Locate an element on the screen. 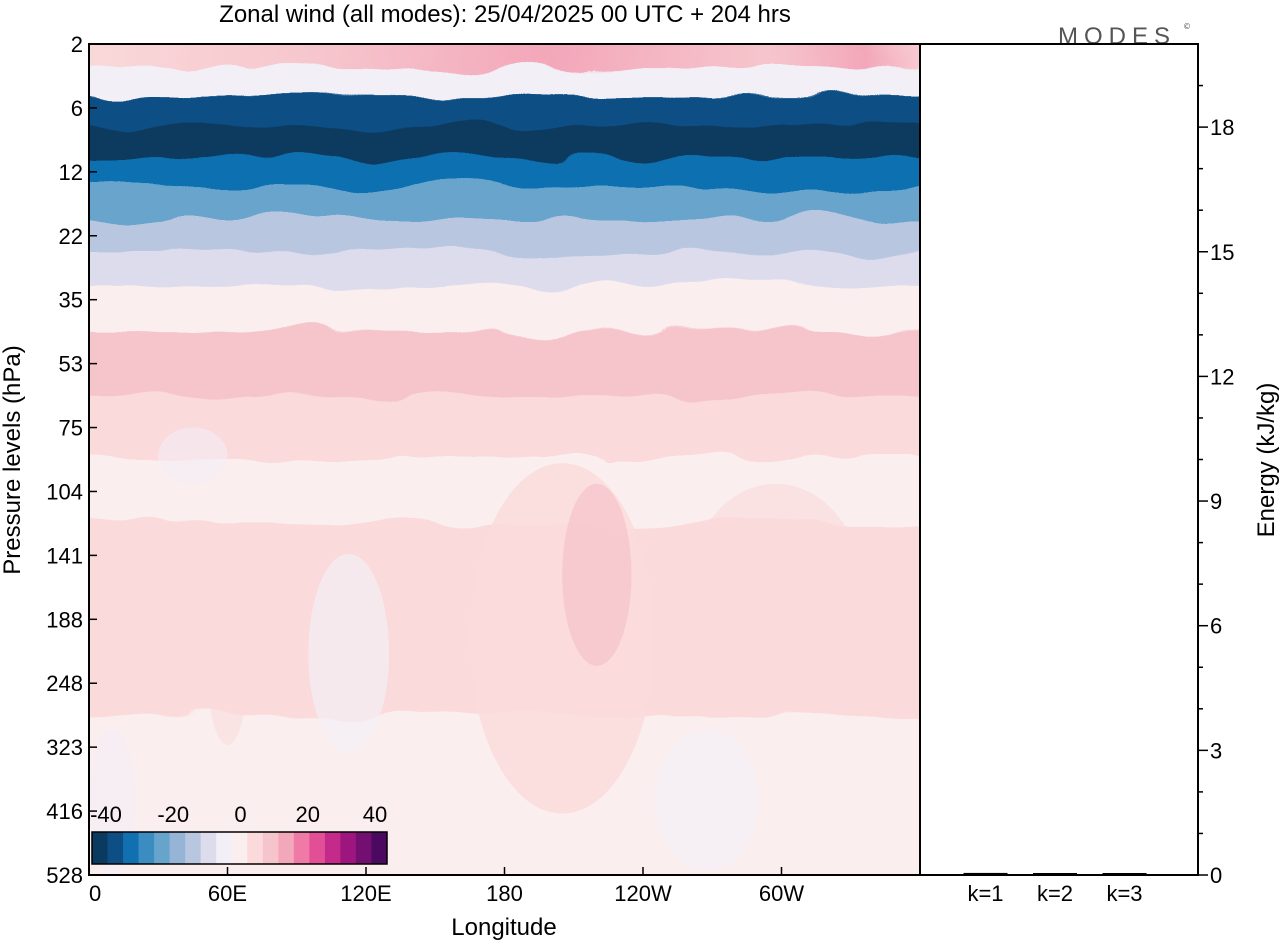  energy-tick-label: 12 is located at coordinates (1222, 376).